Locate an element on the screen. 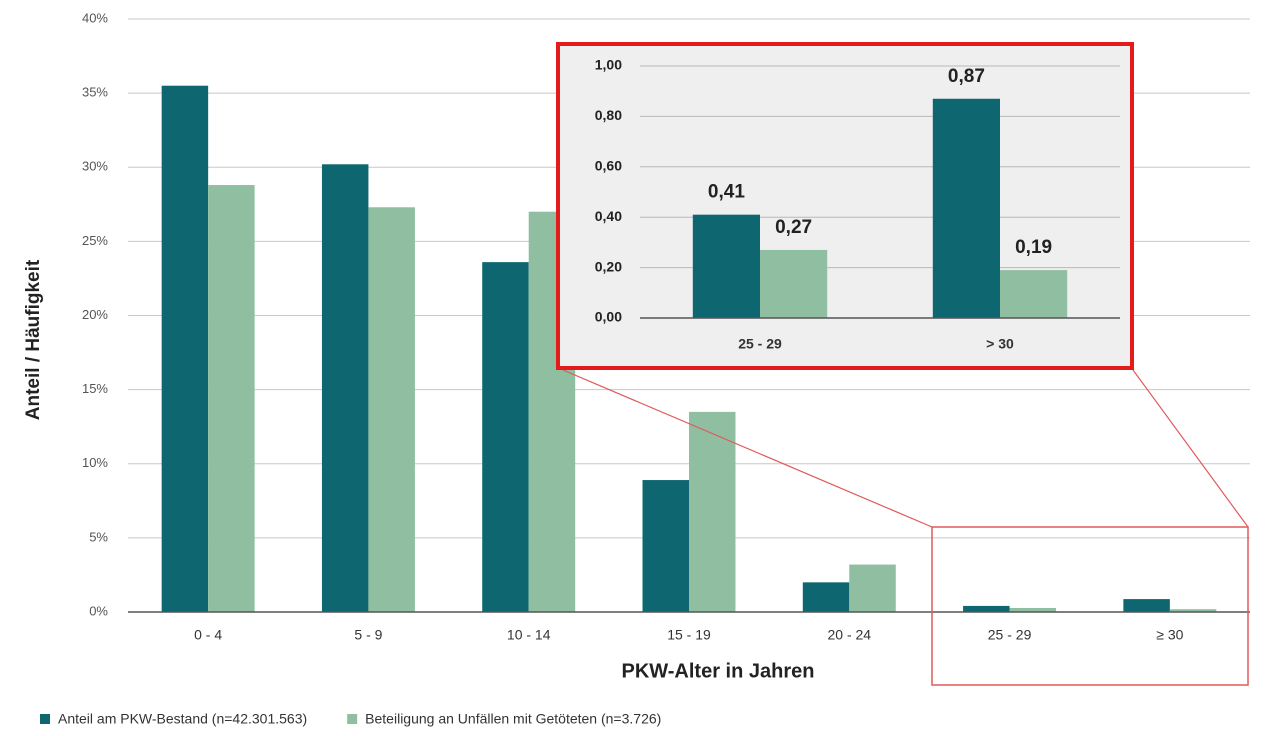  y-tick-label: 35% is located at coordinates (95, 92).